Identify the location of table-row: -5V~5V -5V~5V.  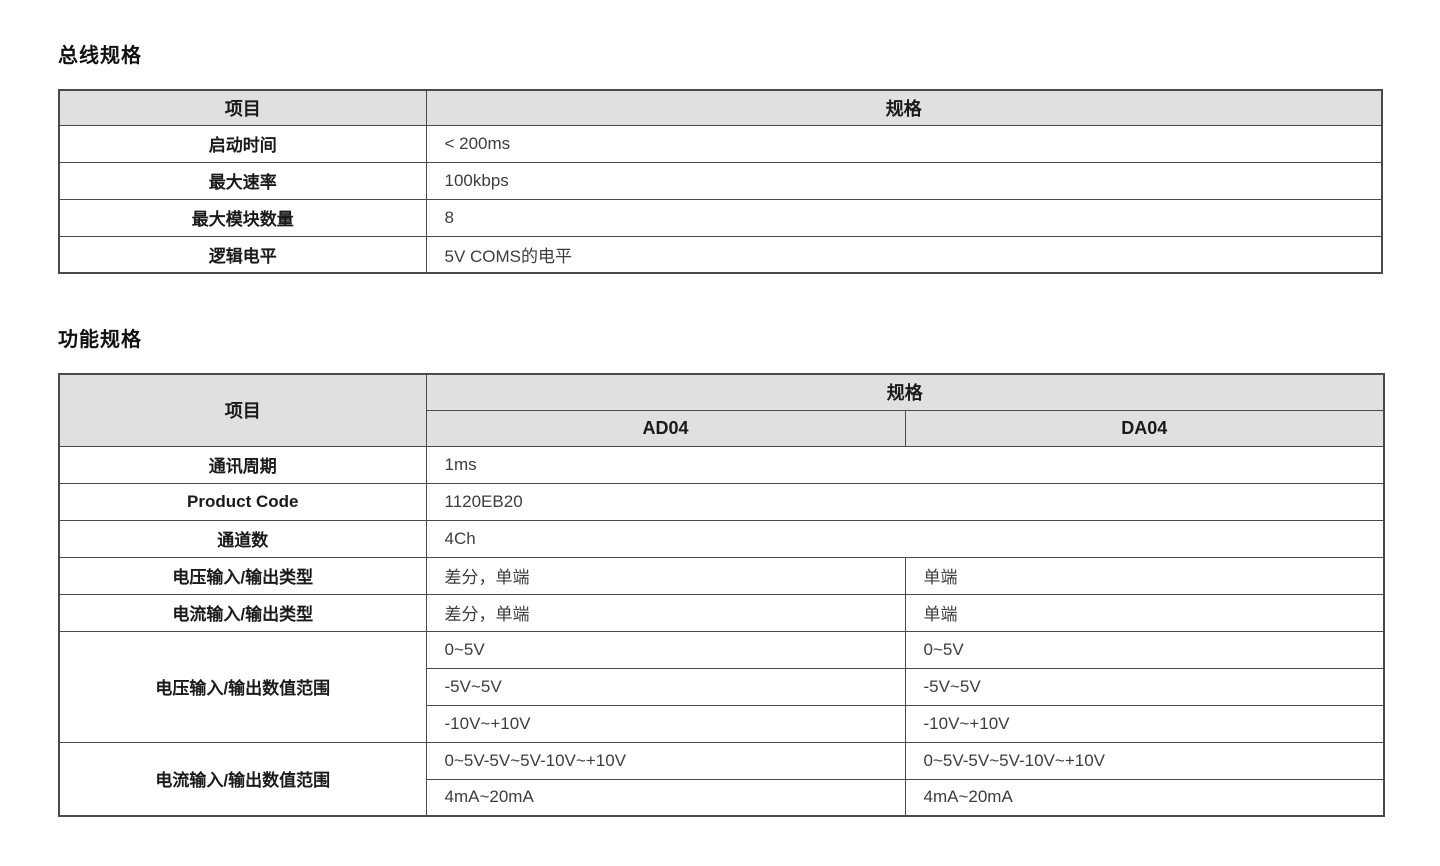
(722, 686).